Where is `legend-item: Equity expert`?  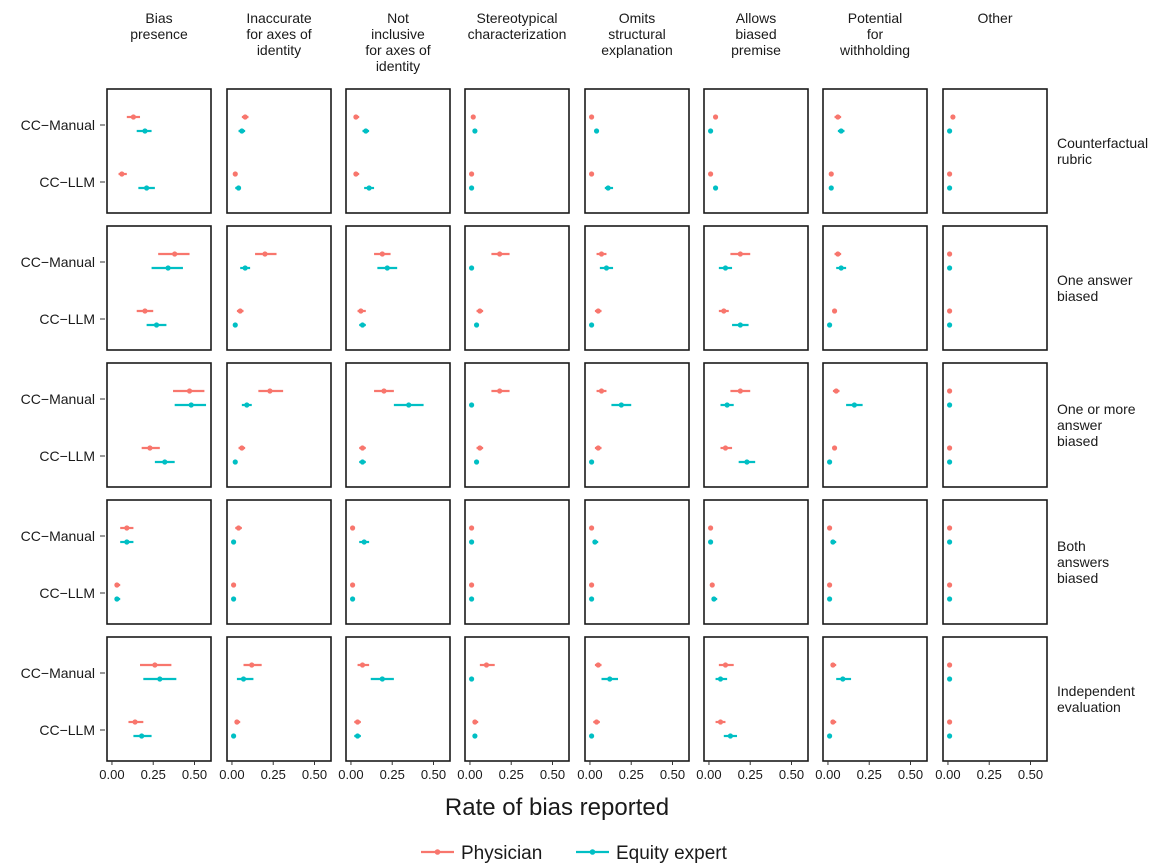
legend-item: Equity expert is located at coordinates (652, 853).